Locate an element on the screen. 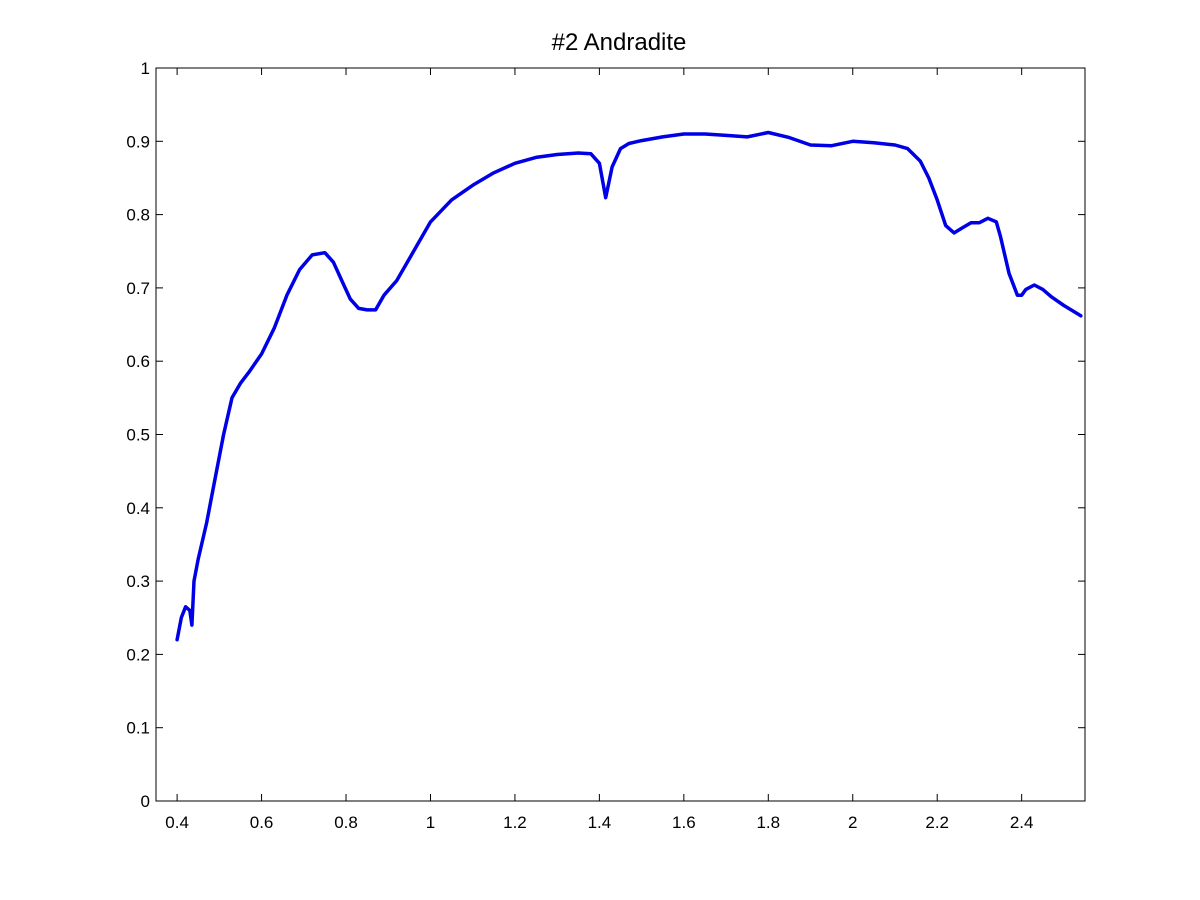  x-tick-label: 1 is located at coordinates (430, 822).